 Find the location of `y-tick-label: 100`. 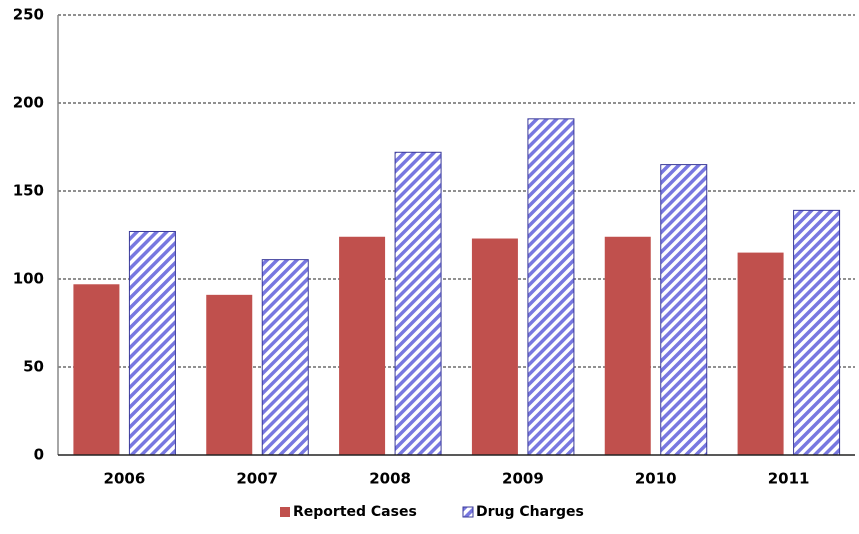

y-tick-label: 100 is located at coordinates (28, 279).